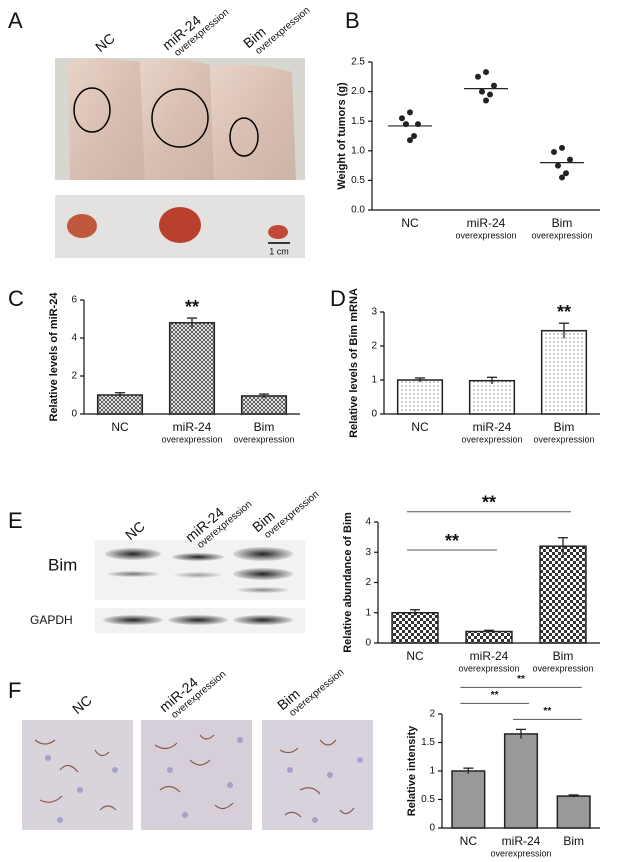  I want to click on y-axis-label: Weight of tumors (g), so click(342, 136).